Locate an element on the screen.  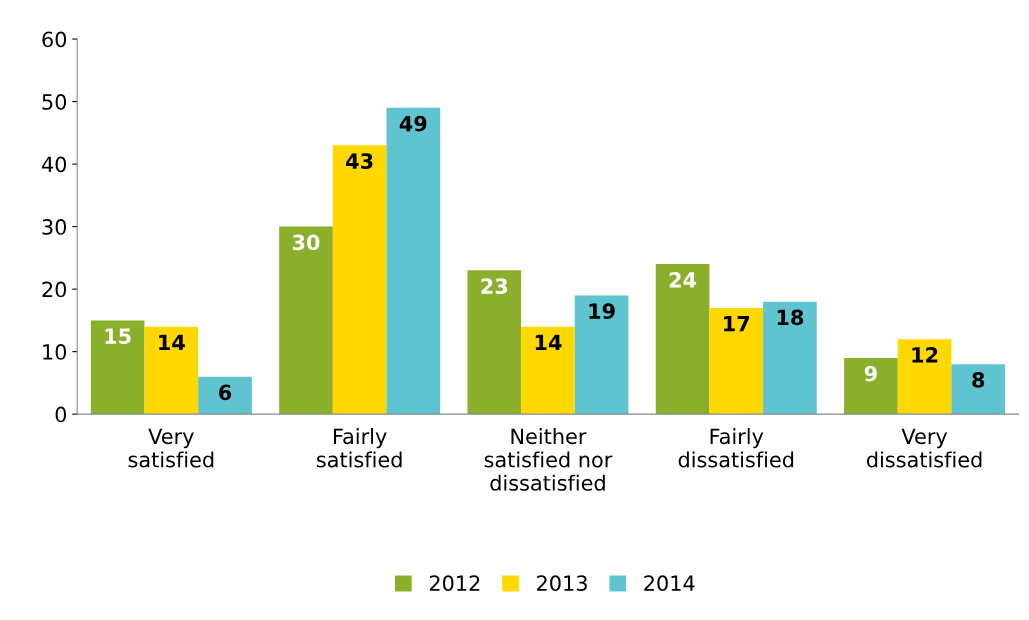
x-tick-label: Neither satisfied nor dissatisfied is located at coordinates (548, 459).